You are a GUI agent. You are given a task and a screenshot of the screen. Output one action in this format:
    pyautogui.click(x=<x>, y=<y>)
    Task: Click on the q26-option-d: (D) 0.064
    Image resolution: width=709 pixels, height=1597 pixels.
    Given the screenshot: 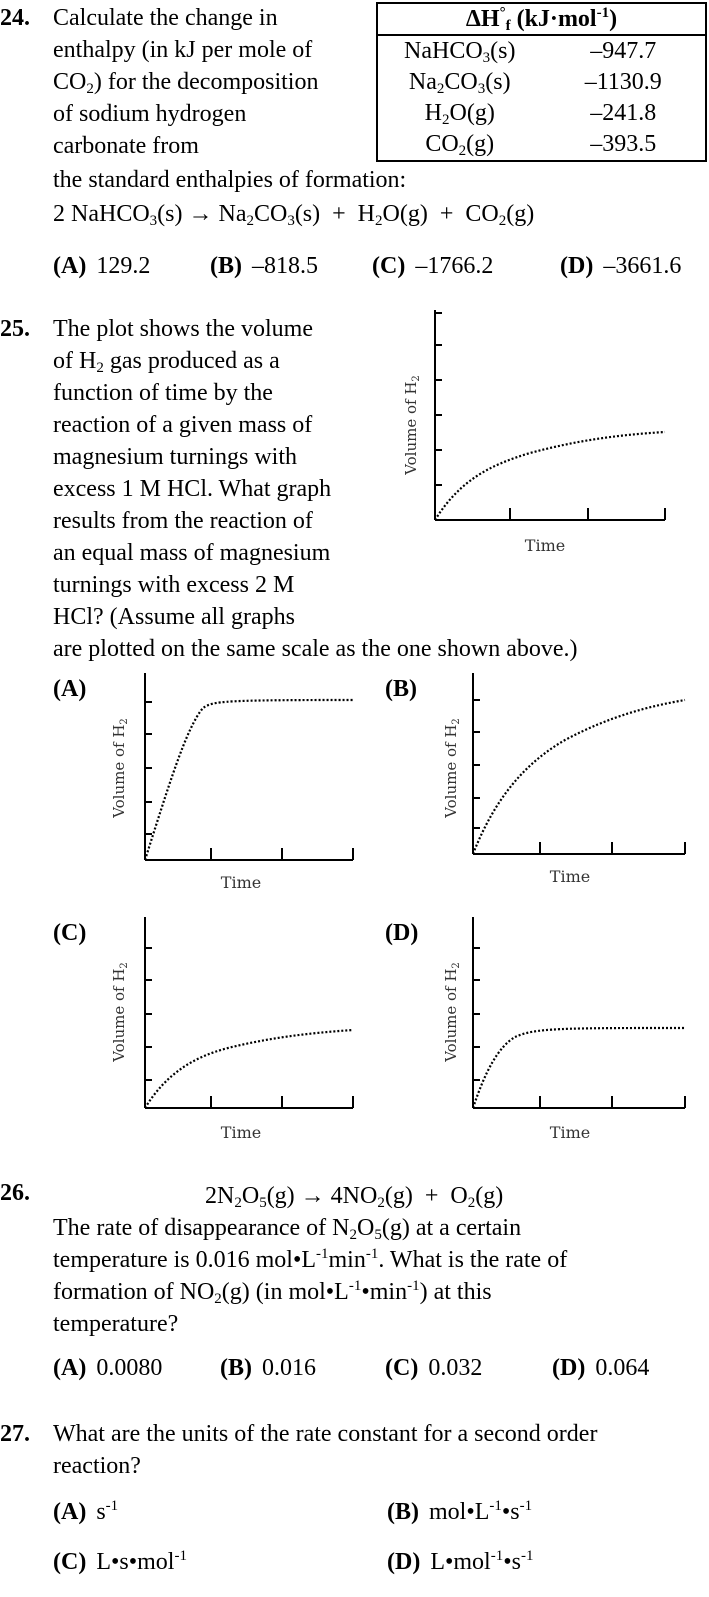 What is the action you would take?
    pyautogui.click(x=600, y=1368)
    